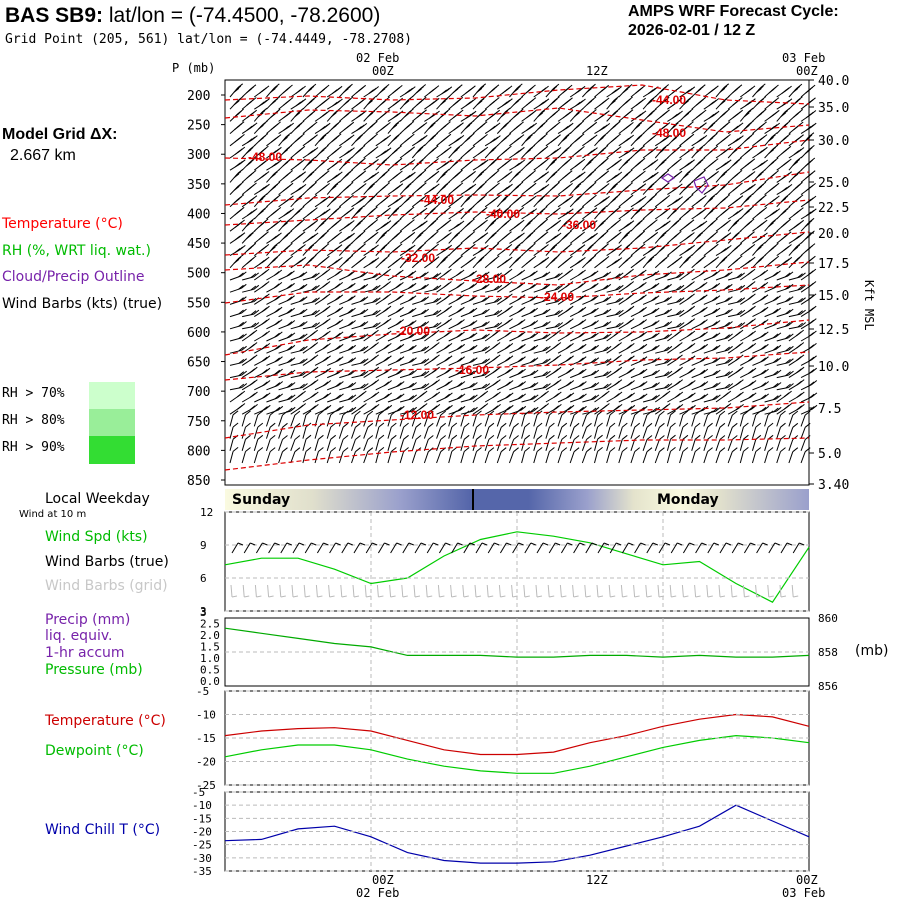 Image resolution: width=900 pixels, height=900 pixels. Describe the element at coordinates (833, 141) in the screenshot. I see `height-tick-label: 30.0` at that location.